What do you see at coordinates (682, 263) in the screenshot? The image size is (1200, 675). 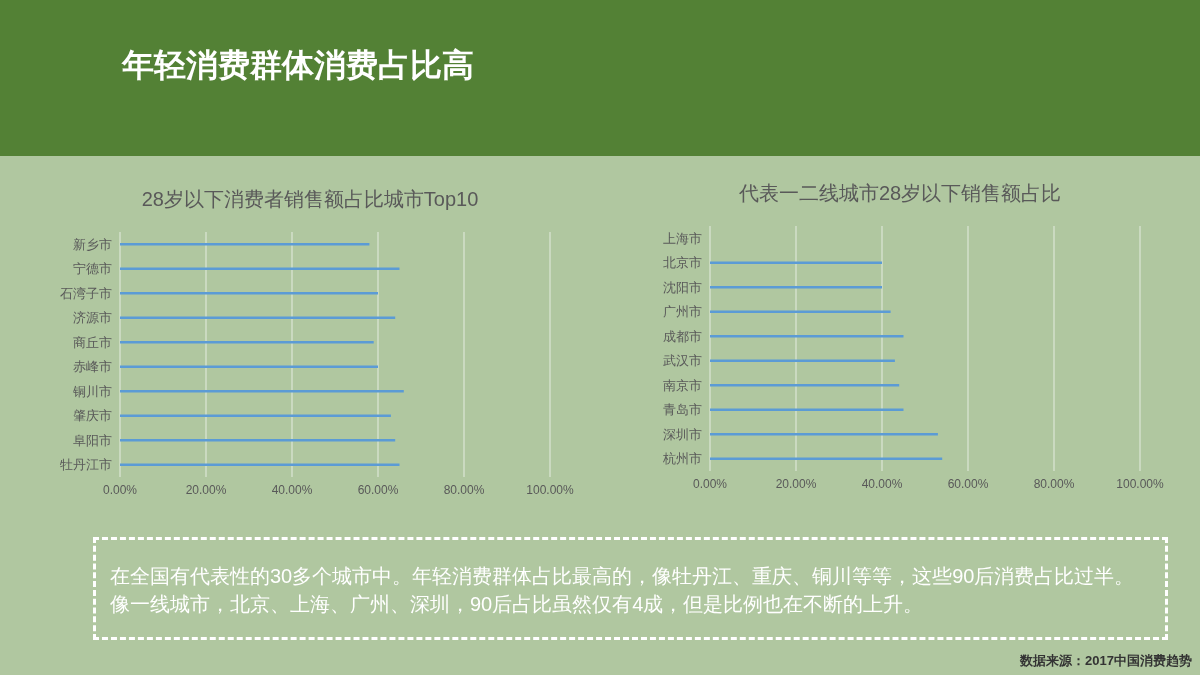 I see `y-tick-label: 北京市` at bounding box center [682, 263].